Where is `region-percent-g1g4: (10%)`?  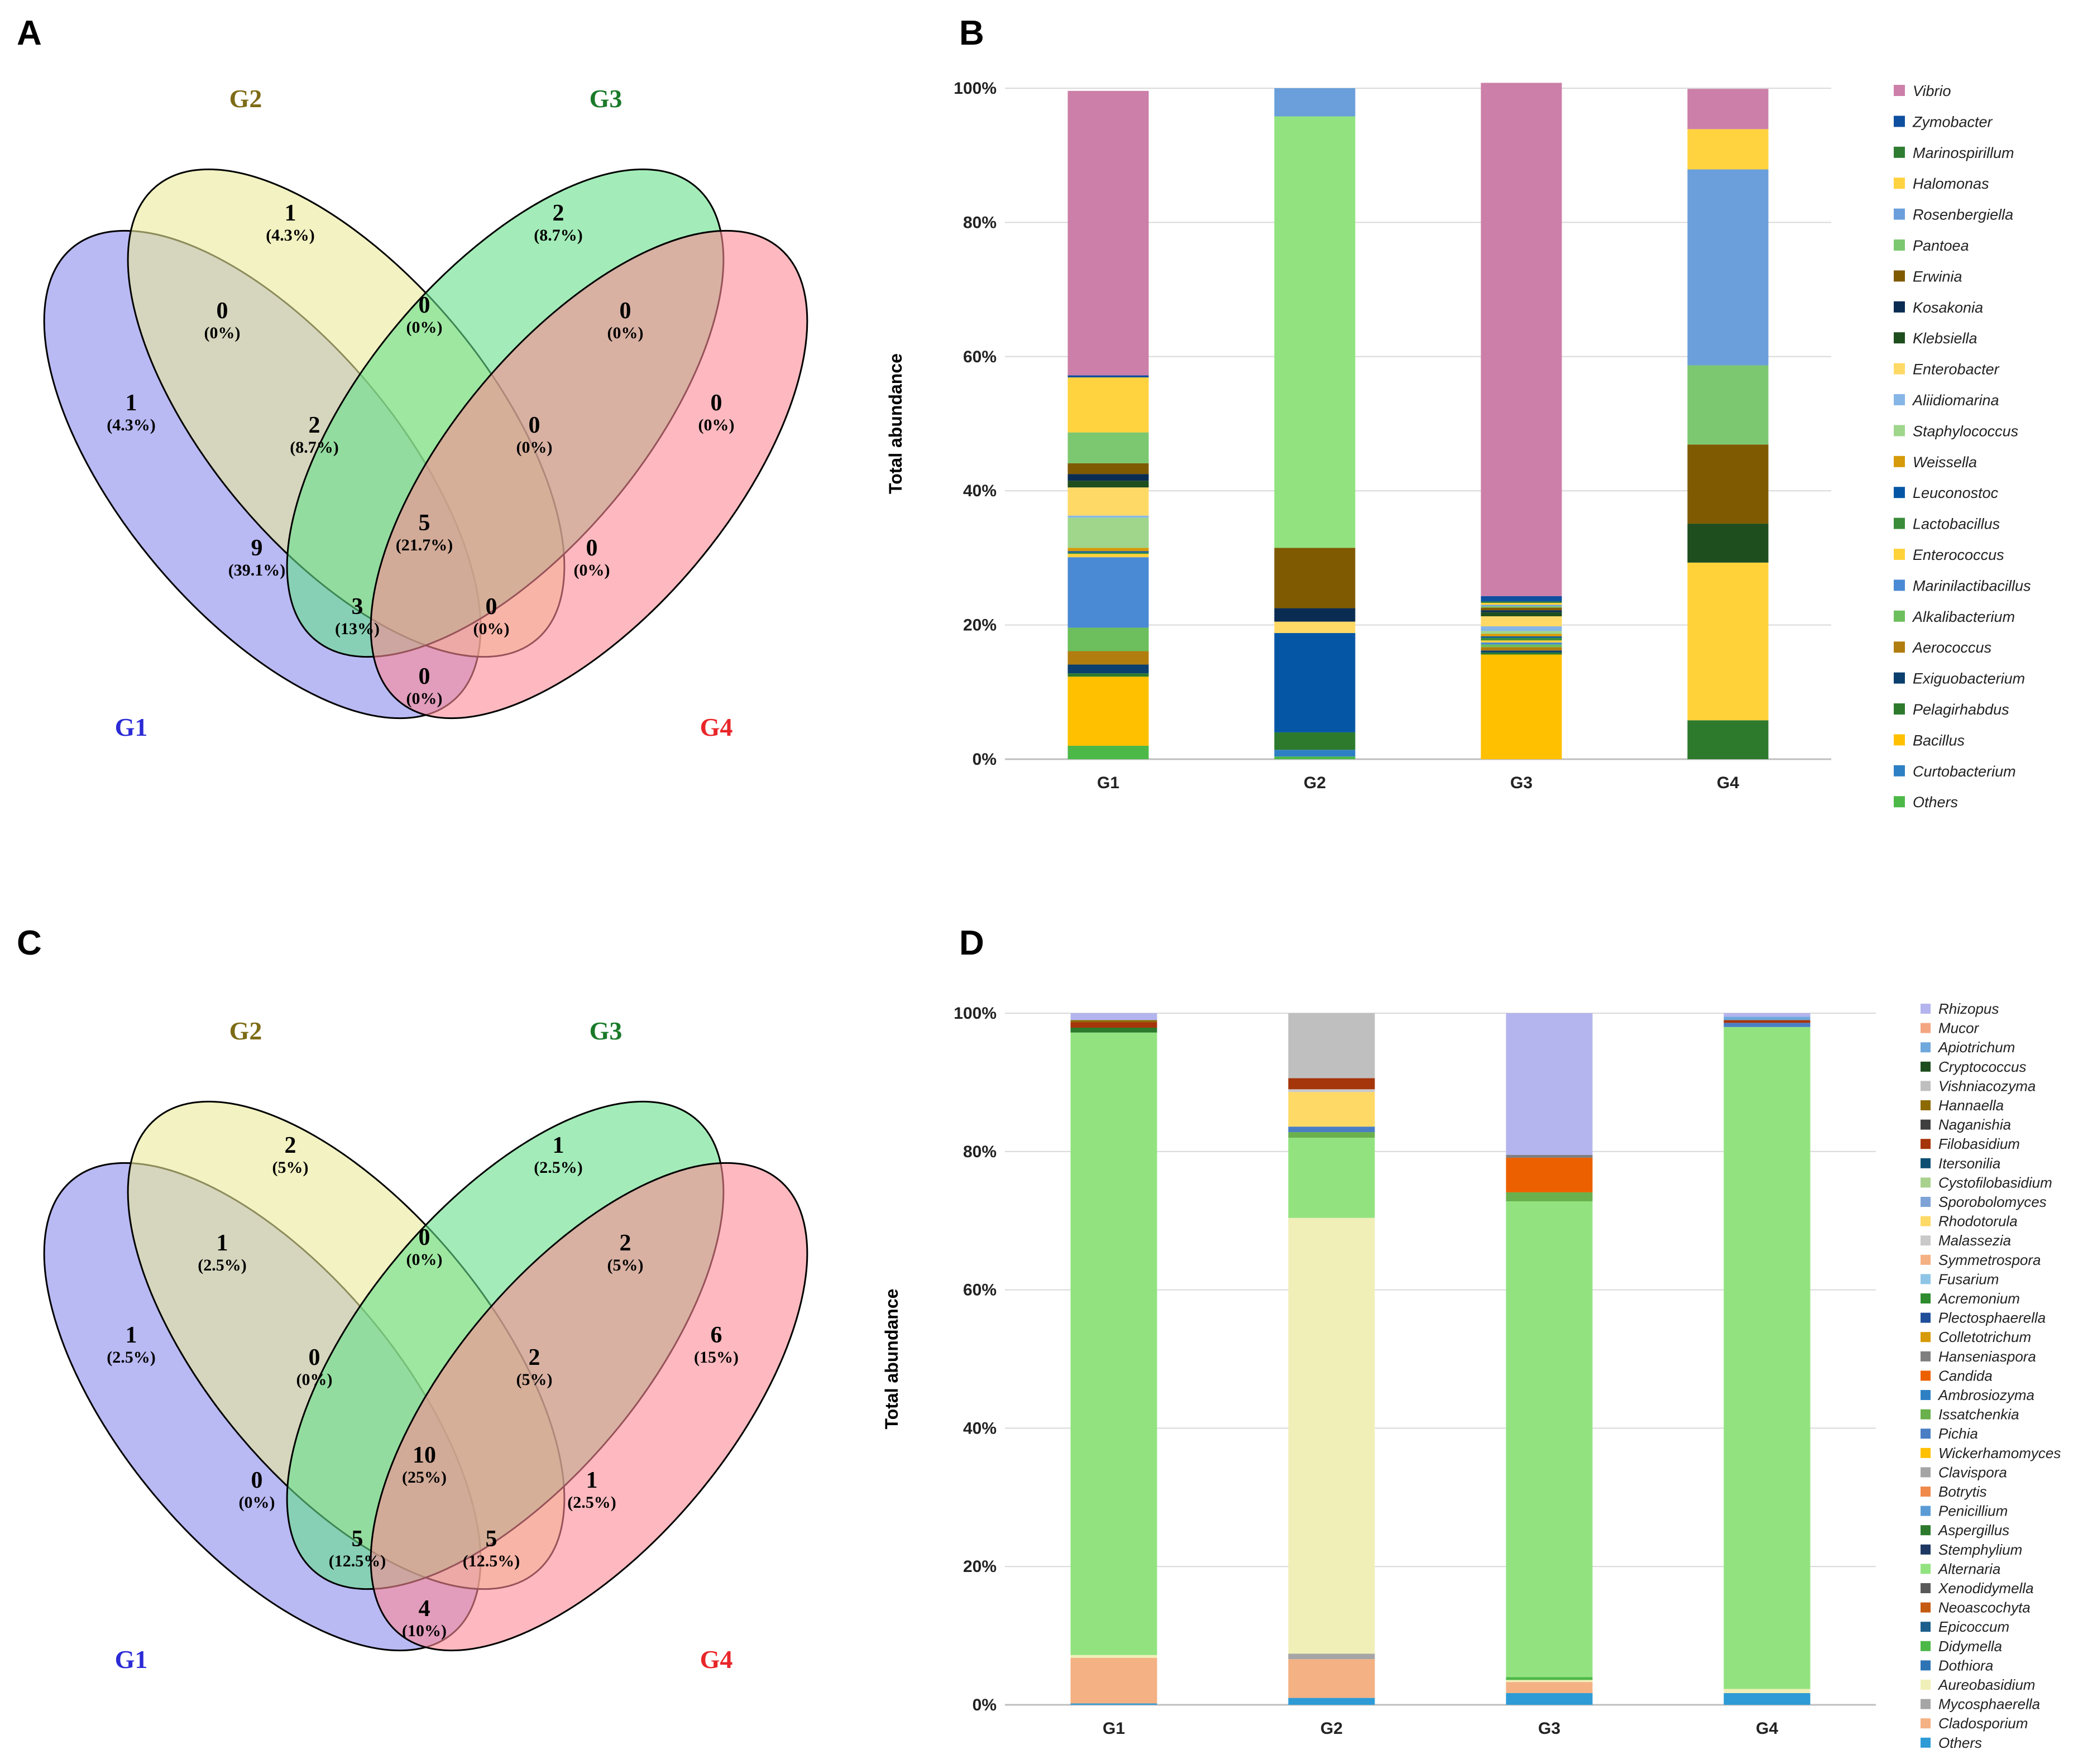 region-percent-g1g4: (10%) is located at coordinates (424, 1631).